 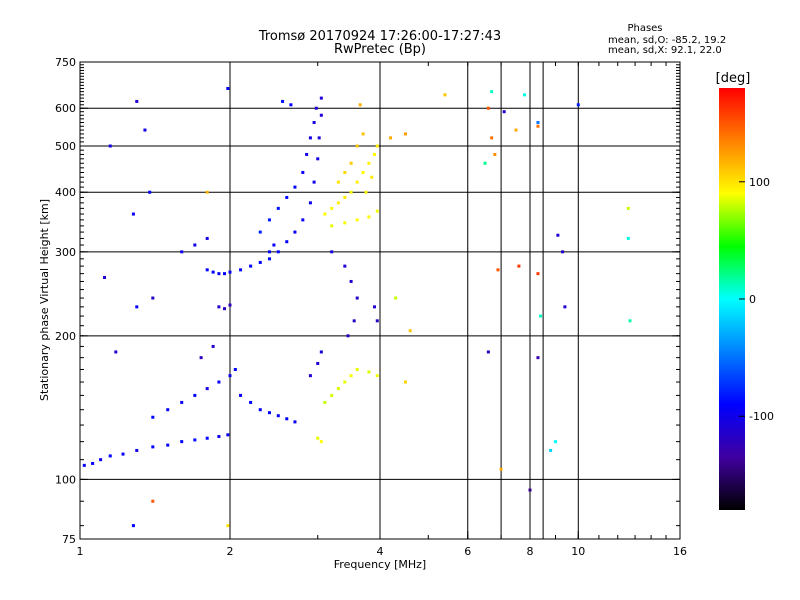 What do you see at coordinates (752, 299) in the screenshot?
I see `colorbar-tick-label: 0` at bounding box center [752, 299].